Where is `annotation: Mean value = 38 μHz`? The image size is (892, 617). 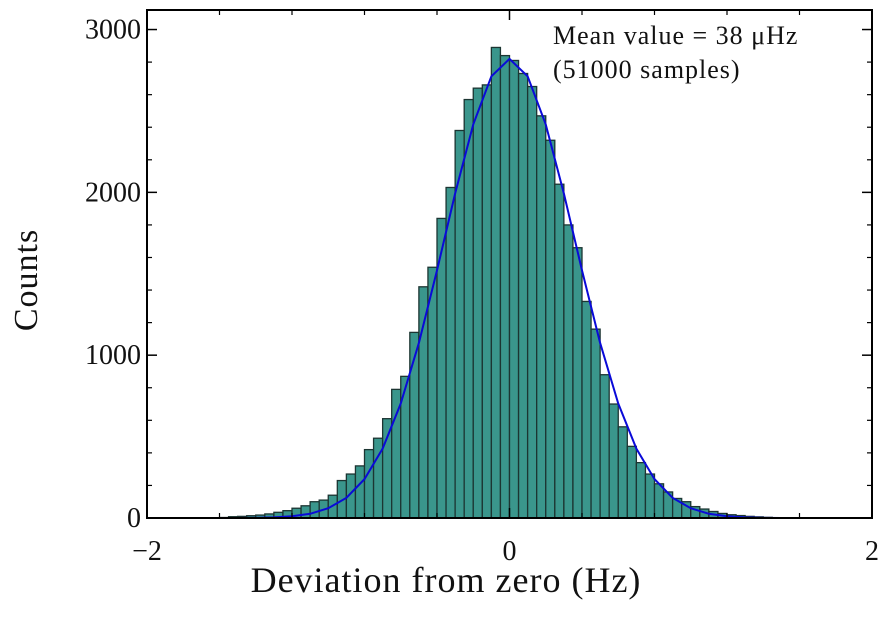
annotation: Mean value = 38 μHz is located at coordinates (675, 35).